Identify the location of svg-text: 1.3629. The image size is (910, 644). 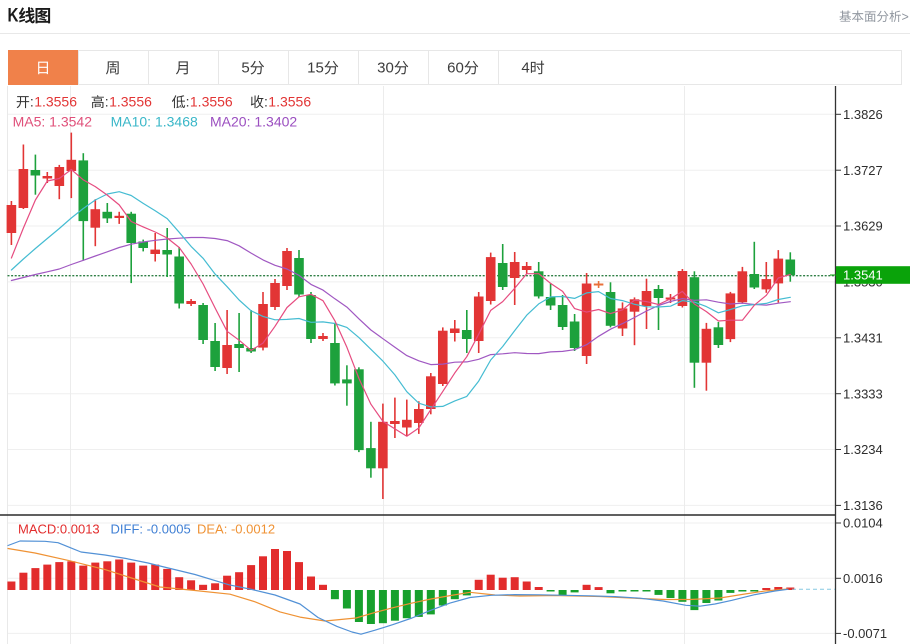
(863, 226).